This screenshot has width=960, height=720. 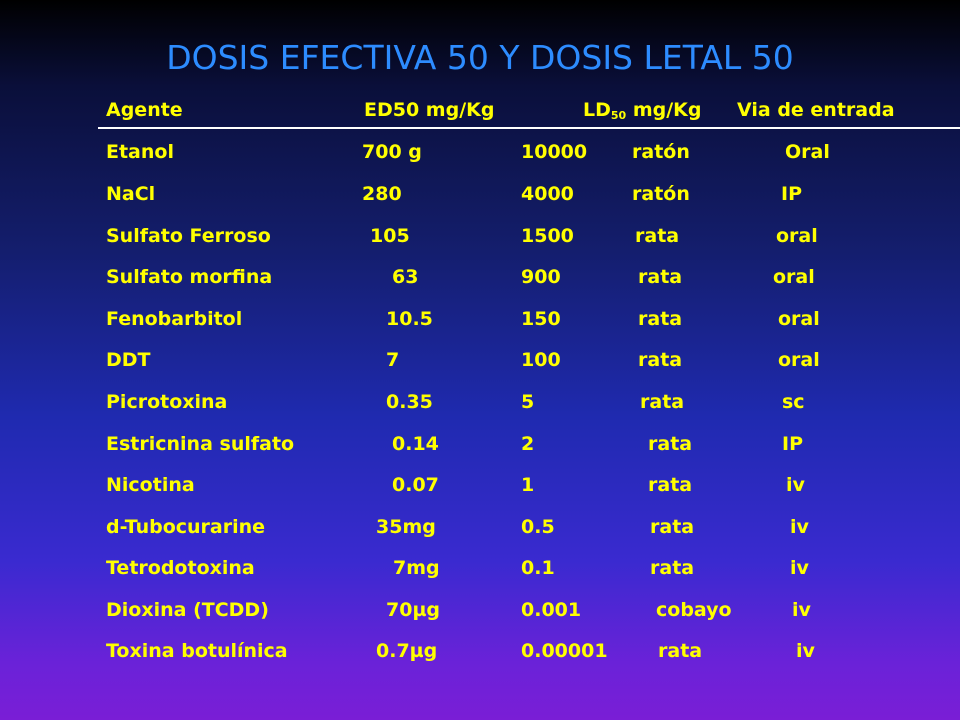 I want to click on table-row: Fenobarbitol 10.5 150 rata oral, so click(x=480, y=319).